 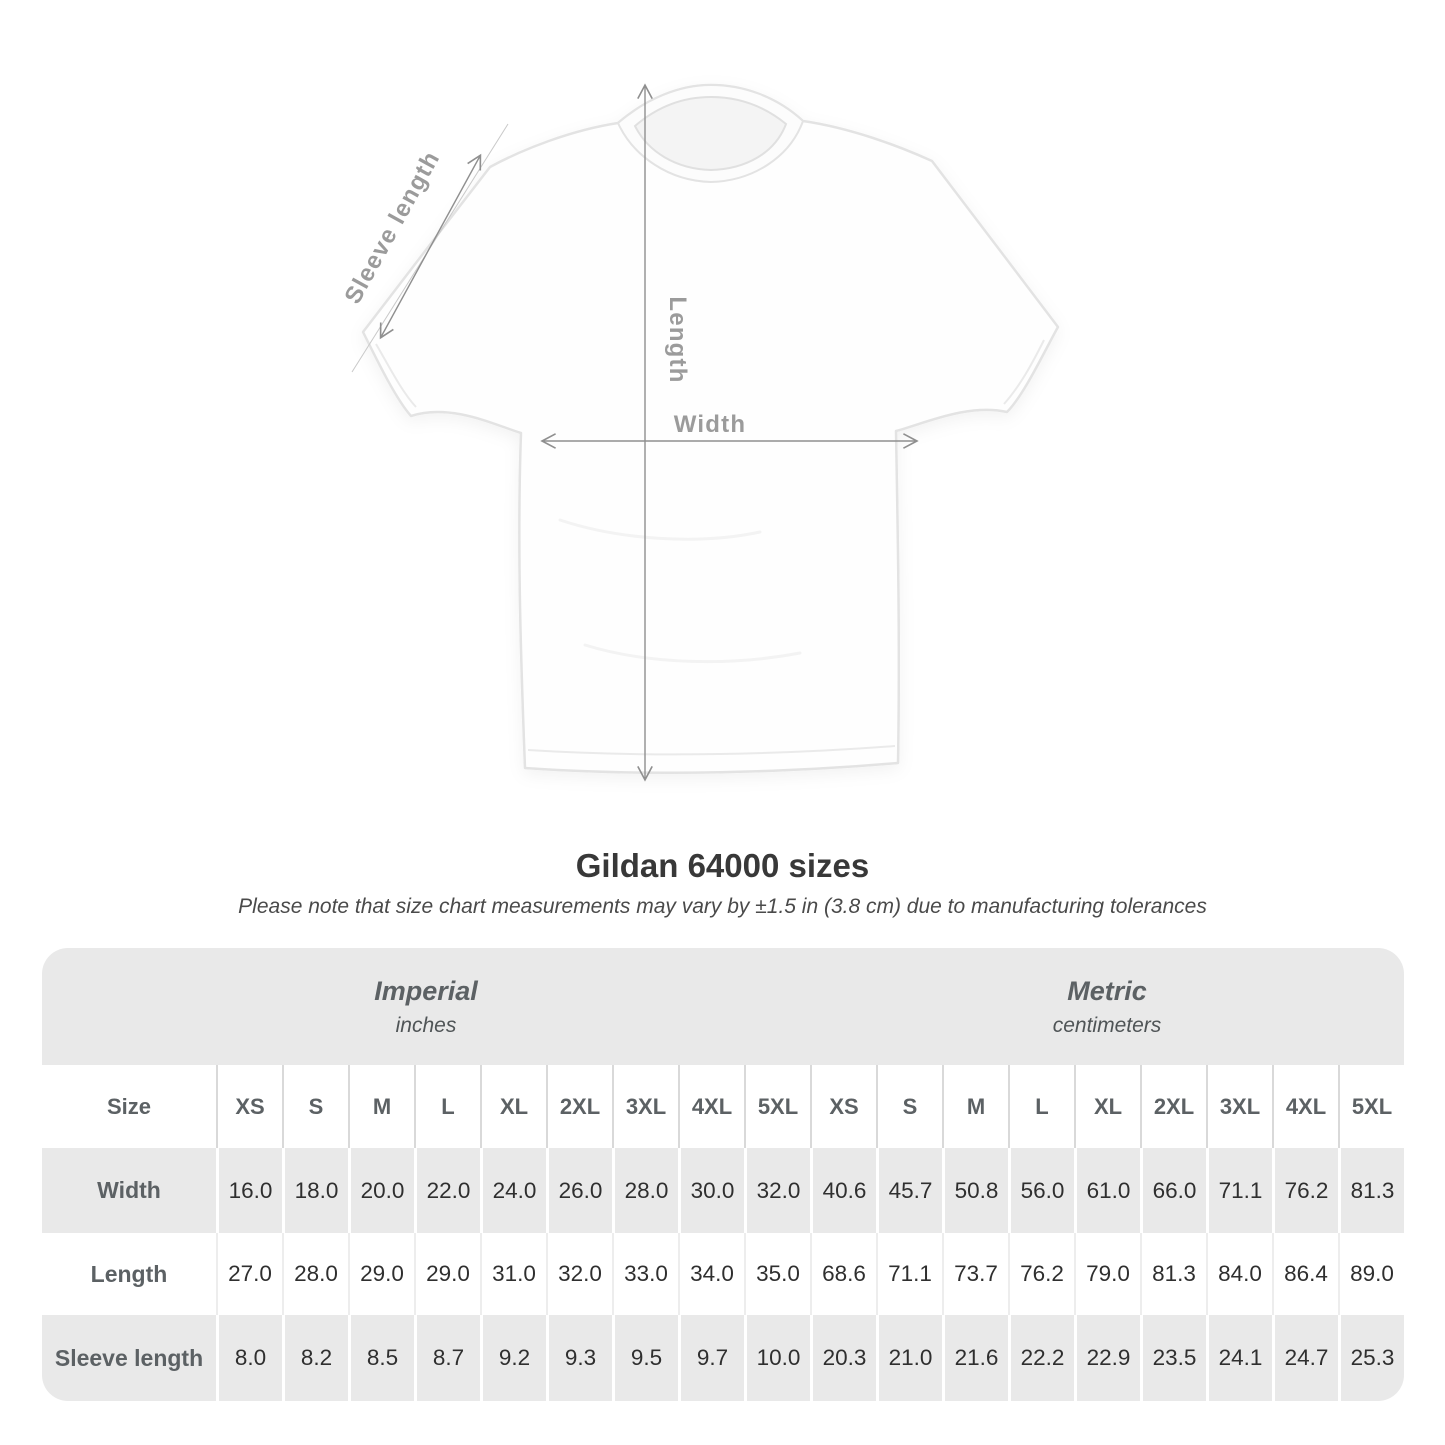 What do you see at coordinates (129, 1274) in the screenshot?
I see `row-label: Length` at bounding box center [129, 1274].